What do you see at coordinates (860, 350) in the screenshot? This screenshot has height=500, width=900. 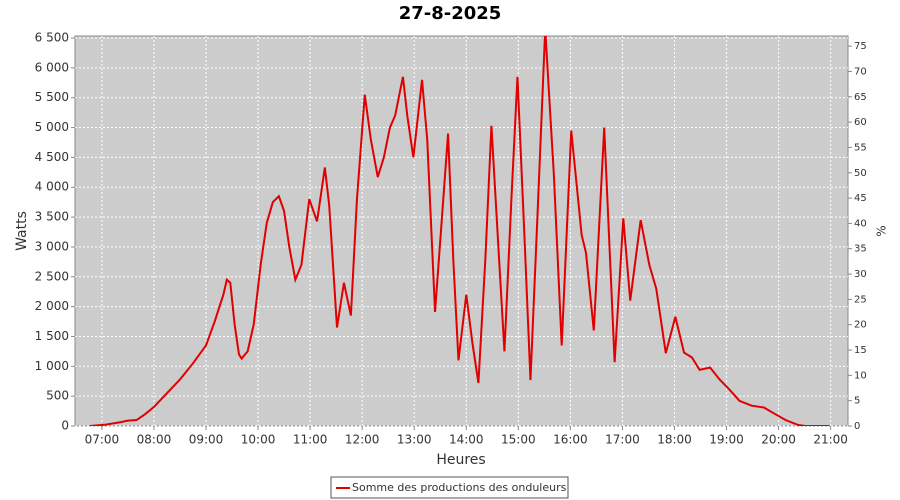 I see `y2-tick-label: 15` at bounding box center [860, 350].